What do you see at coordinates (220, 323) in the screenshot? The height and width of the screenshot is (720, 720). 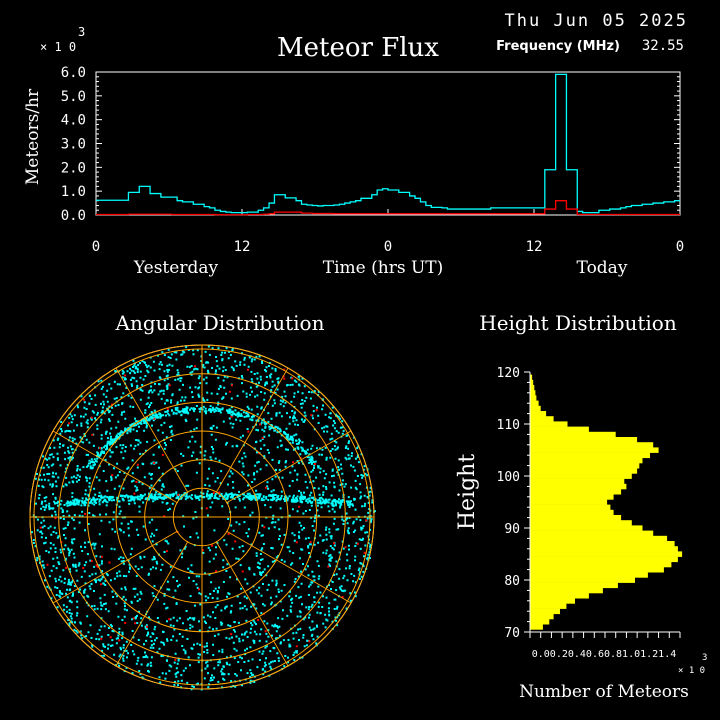 I see `angular-title: Angular Distribution` at bounding box center [220, 323].